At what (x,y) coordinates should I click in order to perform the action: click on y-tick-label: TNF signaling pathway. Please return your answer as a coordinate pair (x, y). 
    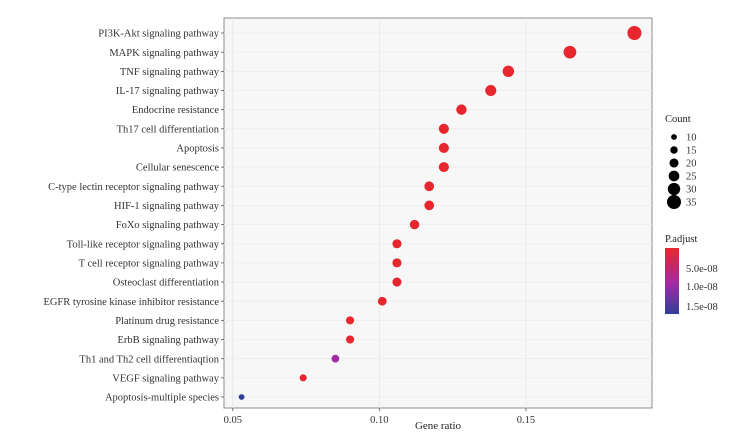
    Looking at the image, I should click on (170, 72).